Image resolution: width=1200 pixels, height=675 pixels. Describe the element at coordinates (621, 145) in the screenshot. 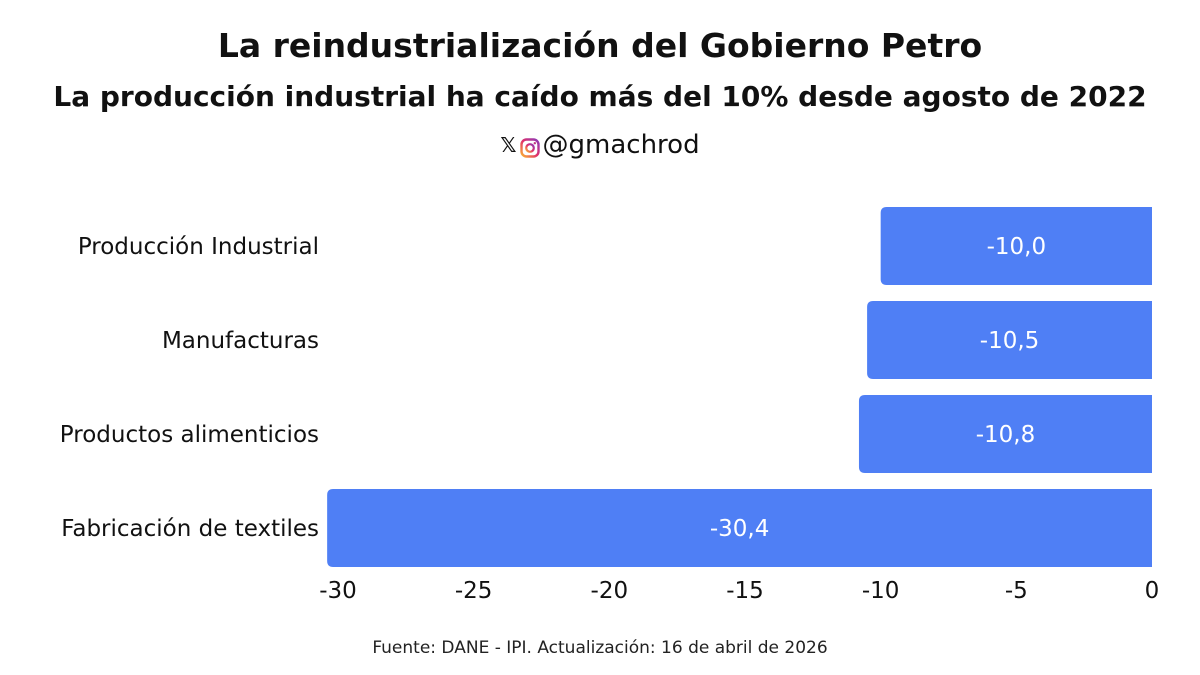

I see `author-handle: @gmachrod` at that location.